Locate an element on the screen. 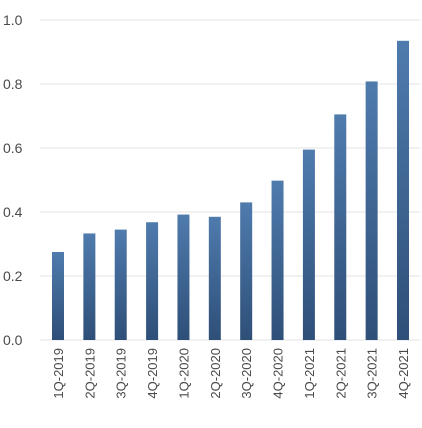  x-tick-label: 3Q-2019 is located at coordinates (121, 373).